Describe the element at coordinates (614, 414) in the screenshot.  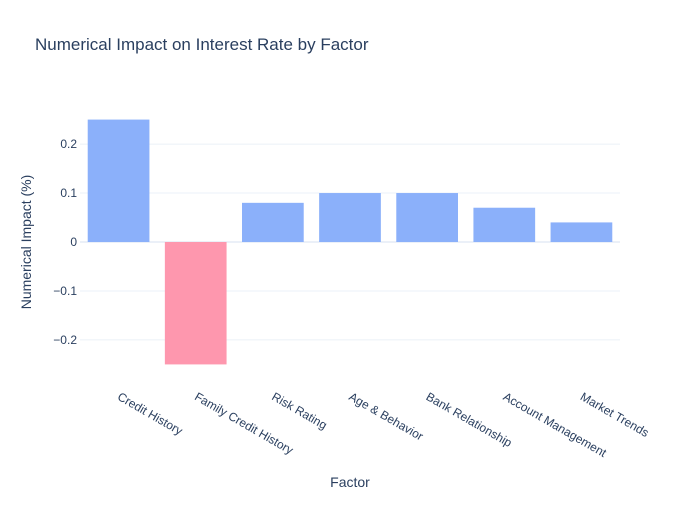
I see `x-tick-label: Market Trends` at that location.